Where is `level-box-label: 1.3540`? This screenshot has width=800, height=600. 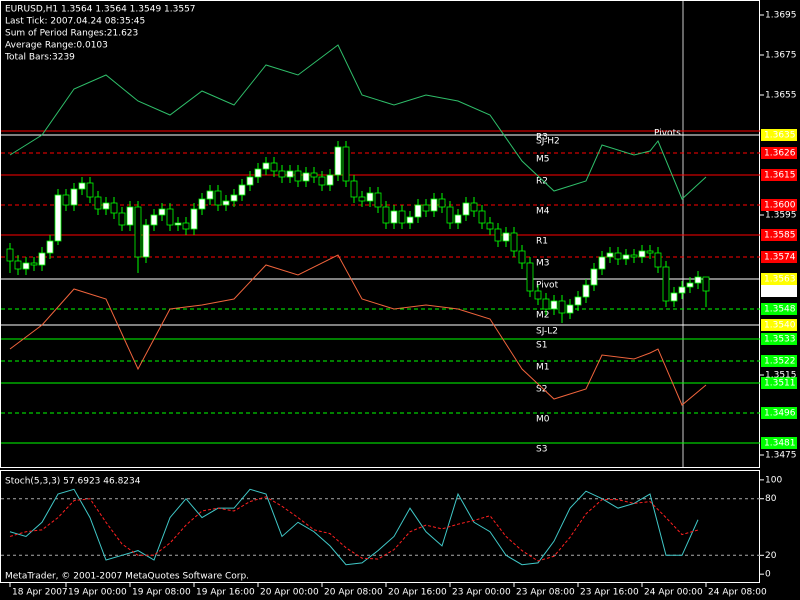
level-box-label: 1.3540 is located at coordinates (780, 326).